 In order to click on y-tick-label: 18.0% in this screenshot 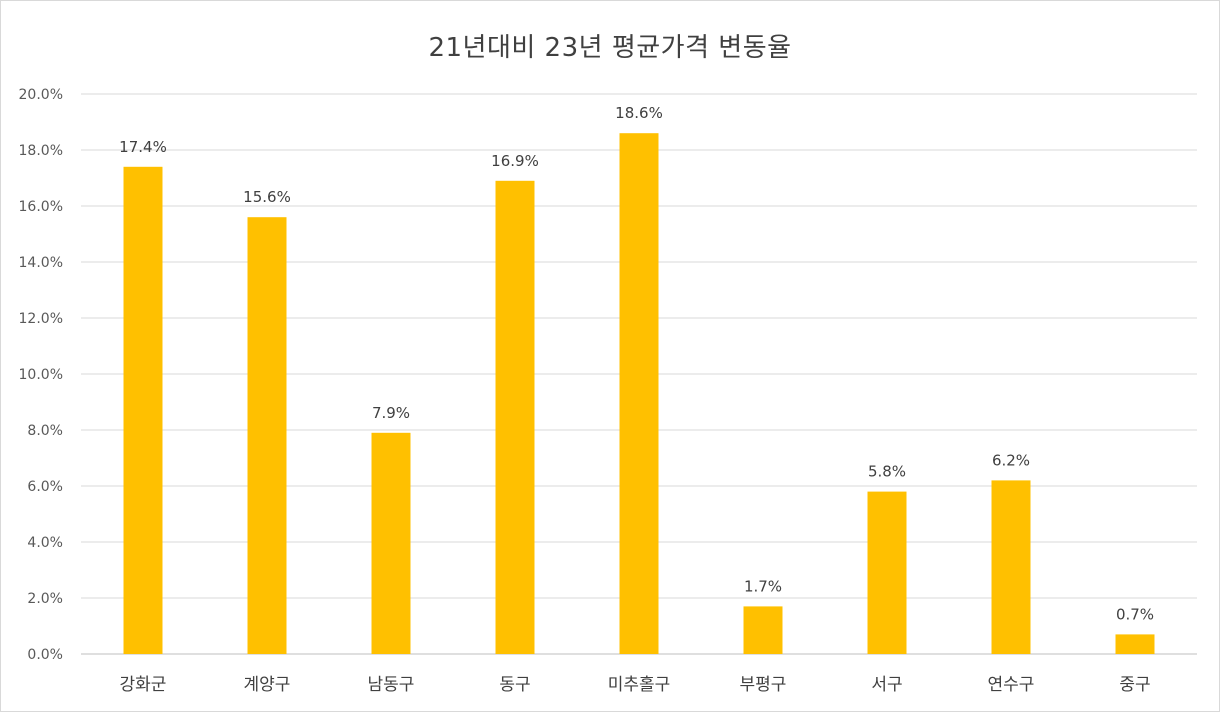, I will do `click(41, 151)`.